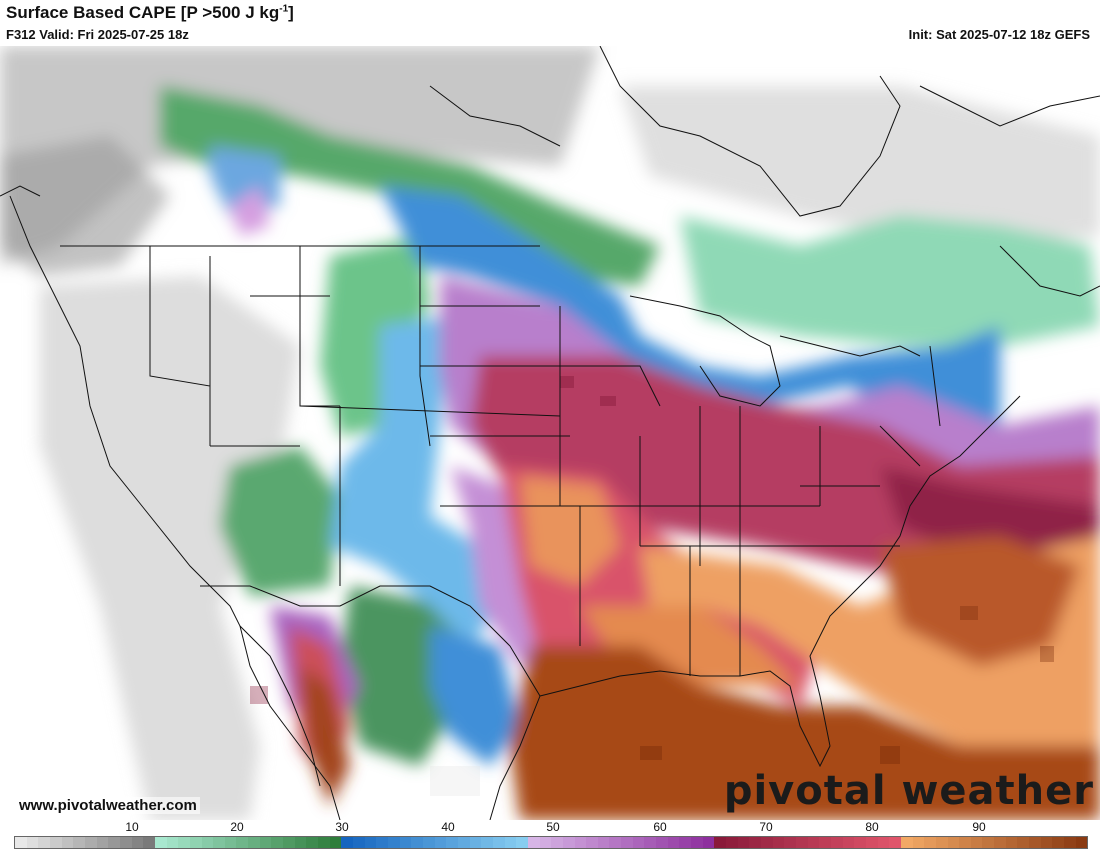 The width and height of the screenshot is (1100, 850). I want to click on us-mexico-border, so click(370, 641).